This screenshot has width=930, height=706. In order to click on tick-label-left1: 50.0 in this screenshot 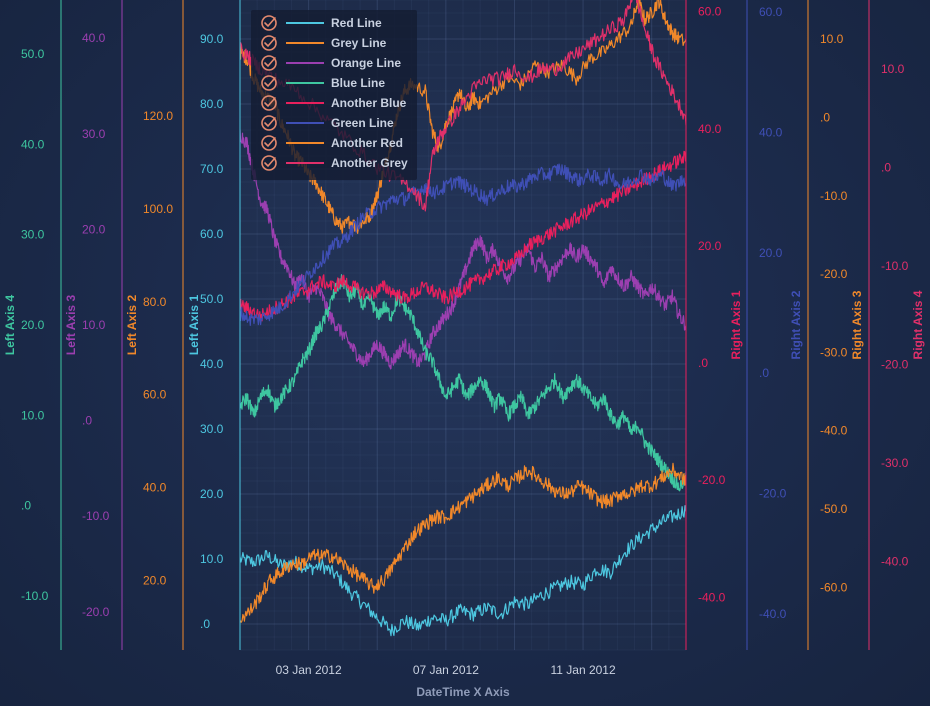, I will do `click(212, 299)`.